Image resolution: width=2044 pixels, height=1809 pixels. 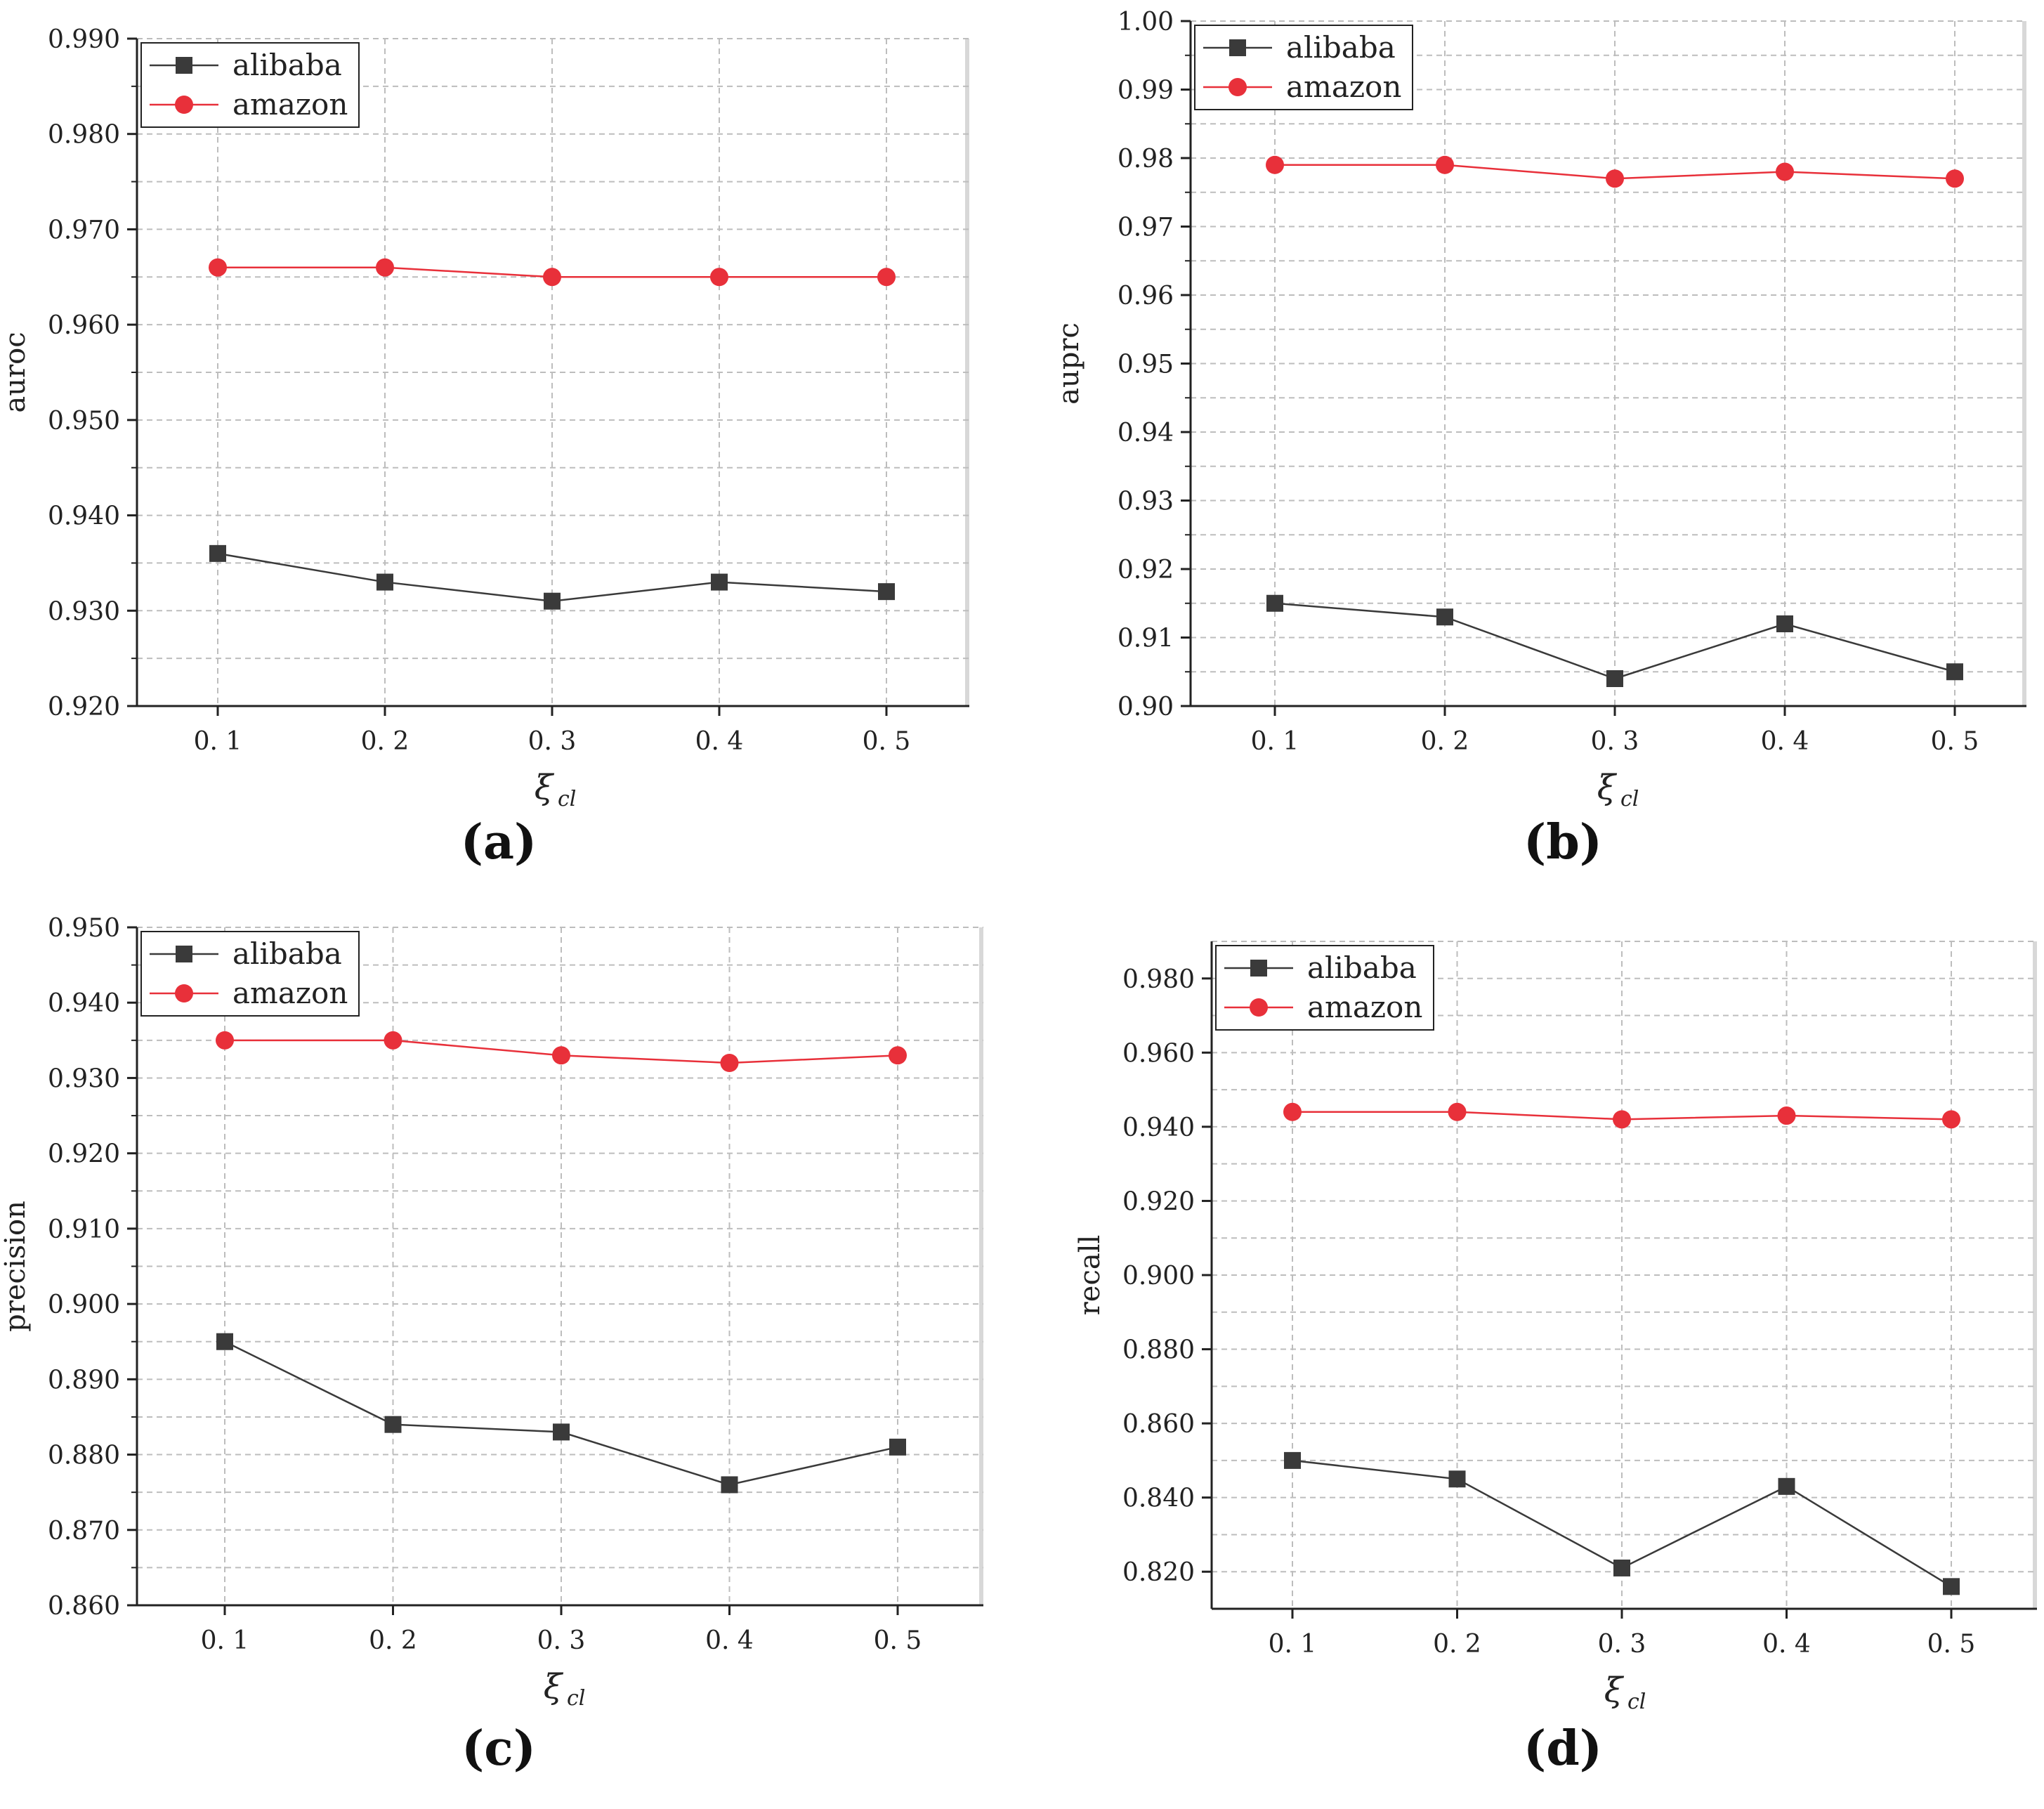 I want to click on y-tick-label: 0.840, so click(x=1158, y=1499).